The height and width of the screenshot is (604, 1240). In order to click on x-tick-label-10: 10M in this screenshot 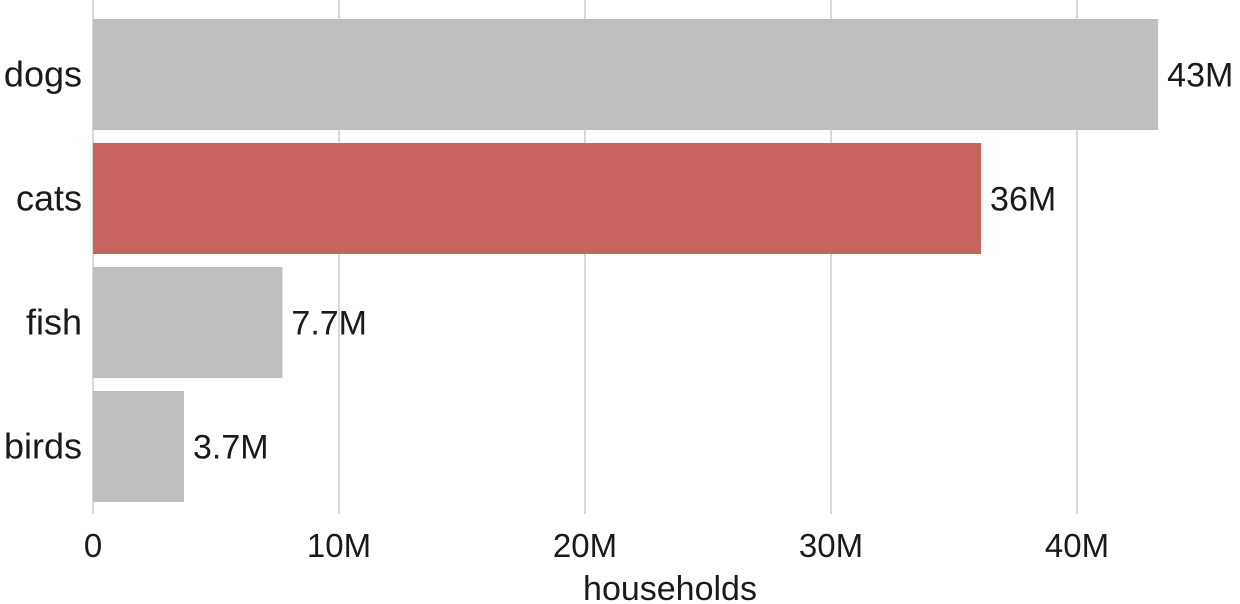, I will do `click(339, 545)`.